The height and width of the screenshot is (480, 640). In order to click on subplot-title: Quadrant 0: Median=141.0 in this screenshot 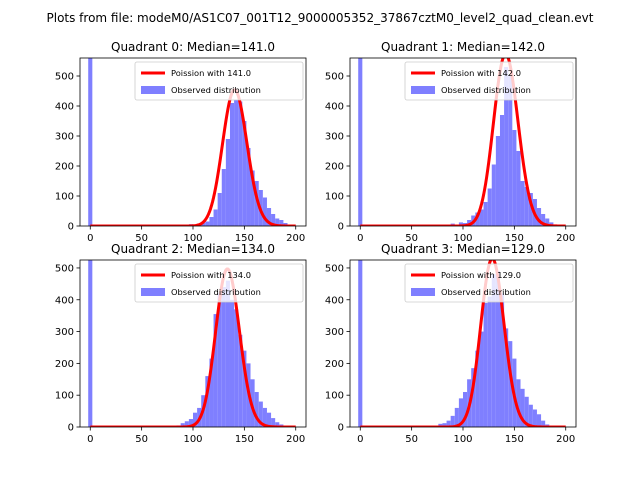, I will do `click(193, 47)`.